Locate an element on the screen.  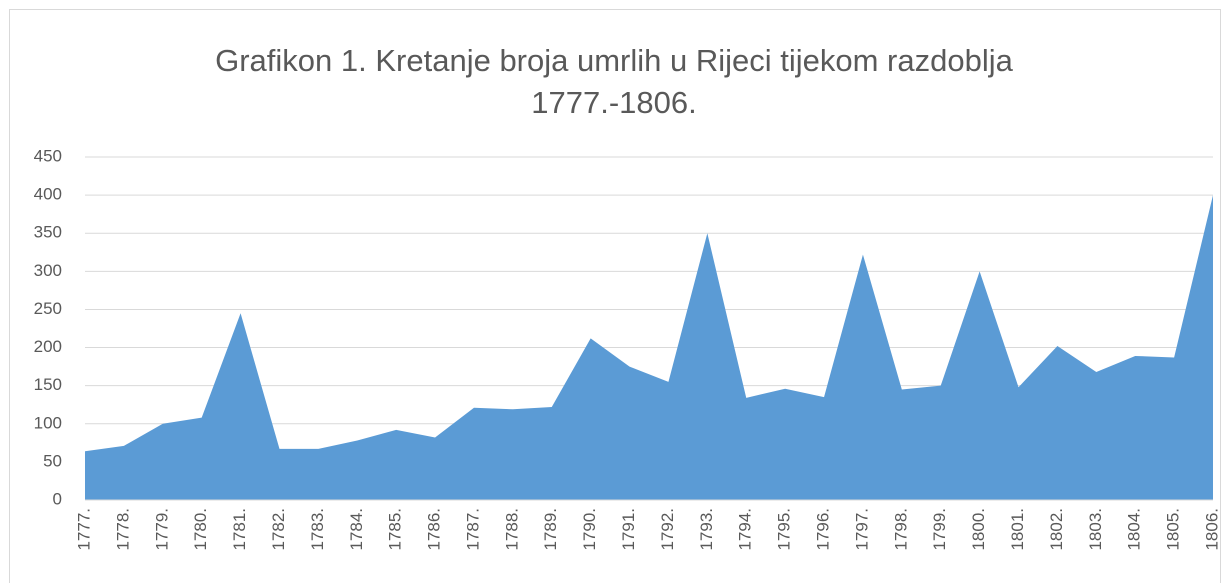
y-tick-label: 0 is located at coordinates (57, 498).